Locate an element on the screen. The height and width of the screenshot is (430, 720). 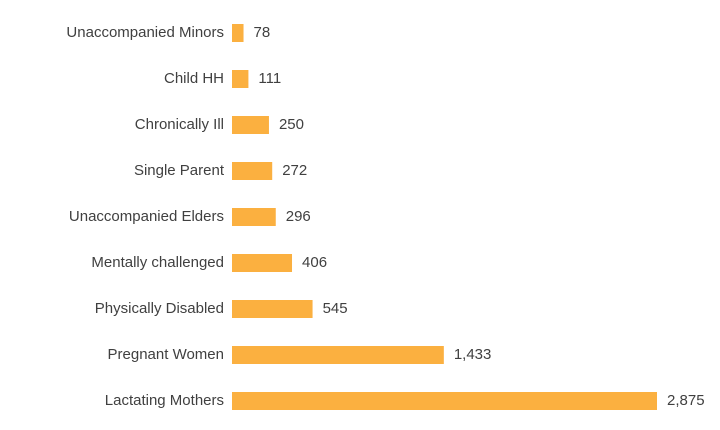
category-label: Child HH is located at coordinates (194, 78).